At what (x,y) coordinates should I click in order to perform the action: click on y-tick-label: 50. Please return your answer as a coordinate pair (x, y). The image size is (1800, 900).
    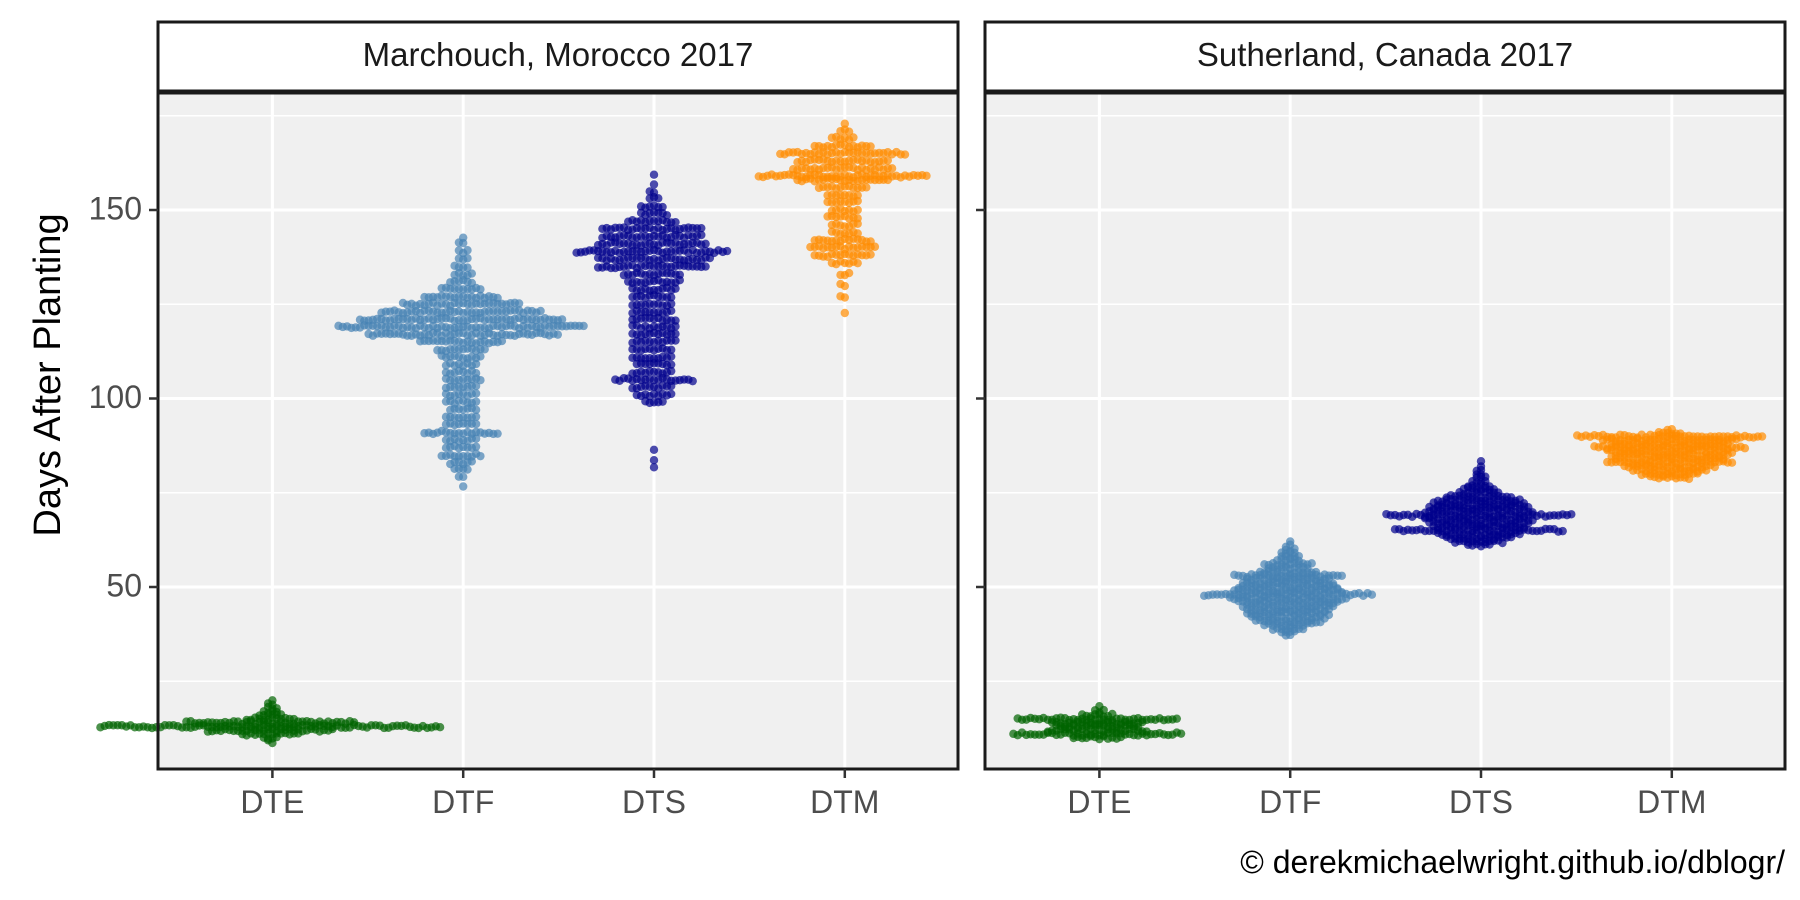
    Looking at the image, I should click on (124, 585).